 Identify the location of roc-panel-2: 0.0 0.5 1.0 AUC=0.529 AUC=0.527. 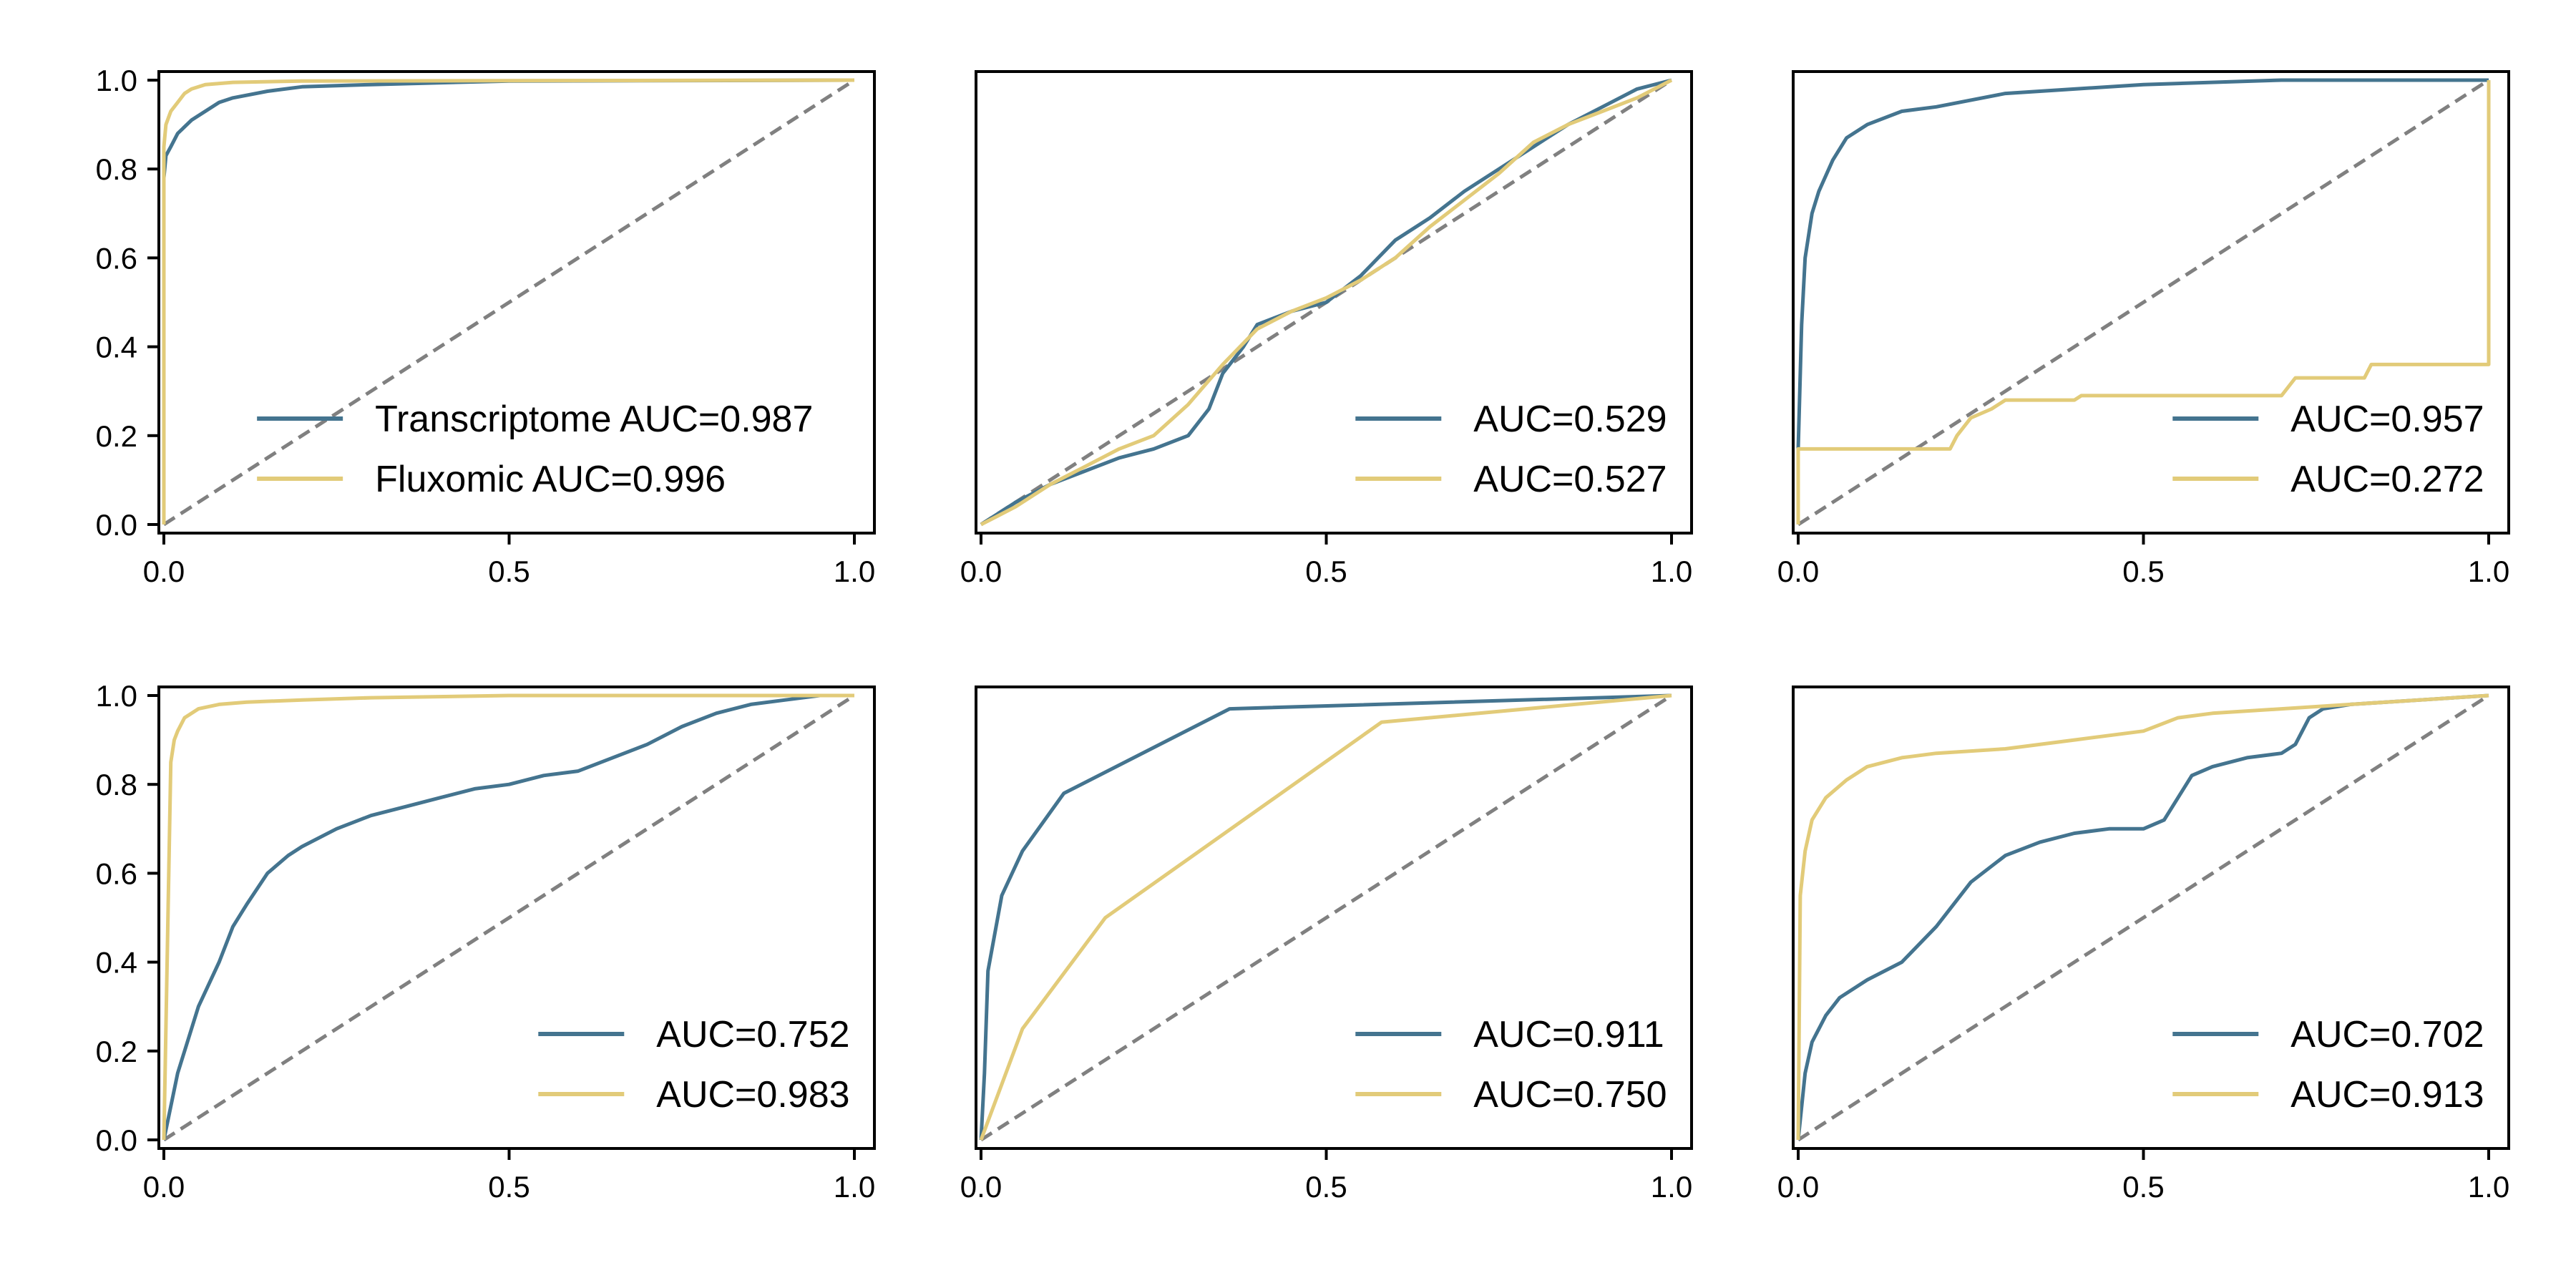
(1326, 329).